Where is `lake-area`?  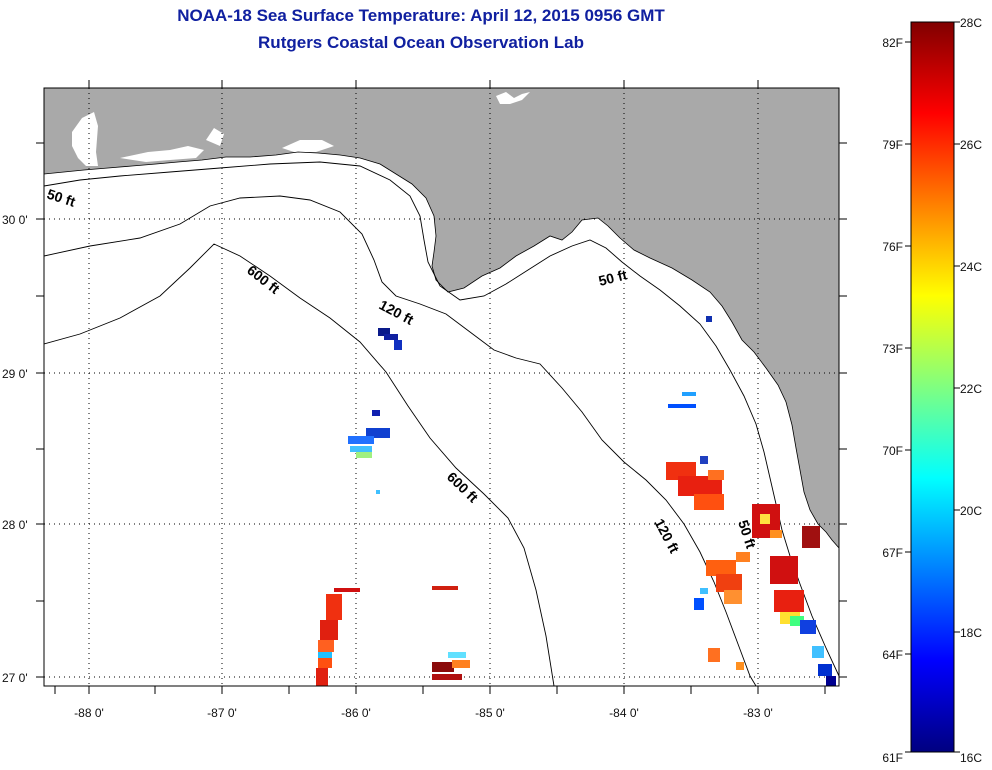
lake-area is located at coordinates (513, 98).